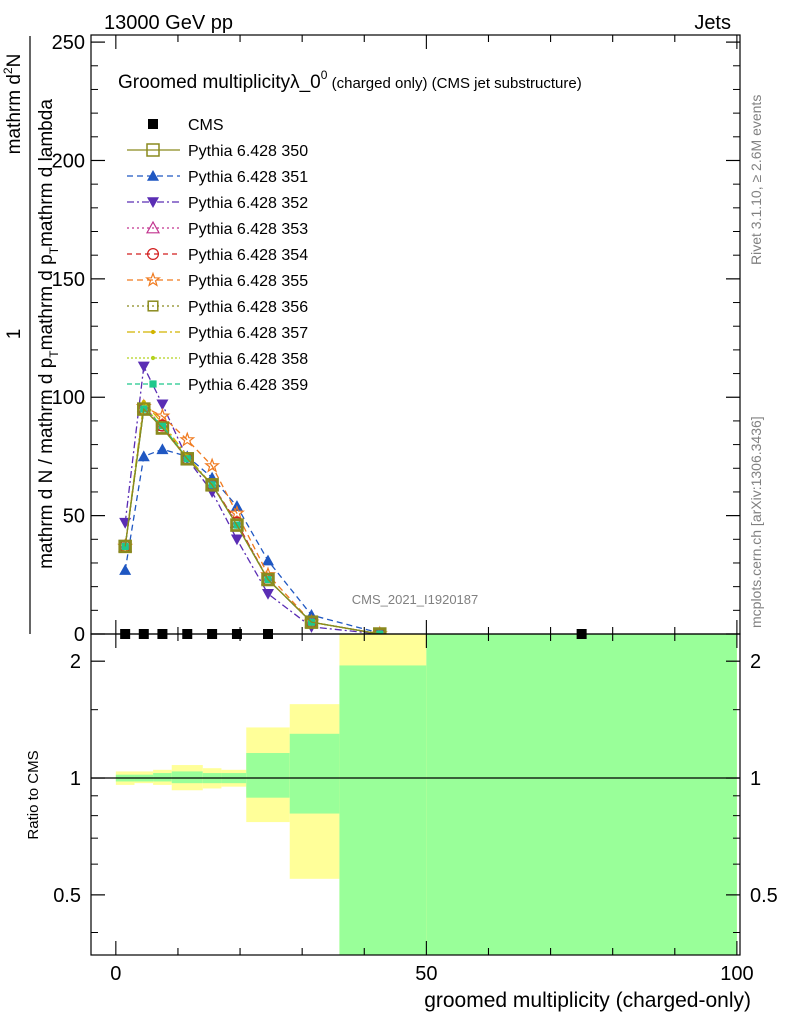 The width and height of the screenshot is (786, 1024). Describe the element at coordinates (756, 180) in the screenshot. I see `rivet-version-text: Rivet 3.1.10, ≥ 2.6M events` at that location.